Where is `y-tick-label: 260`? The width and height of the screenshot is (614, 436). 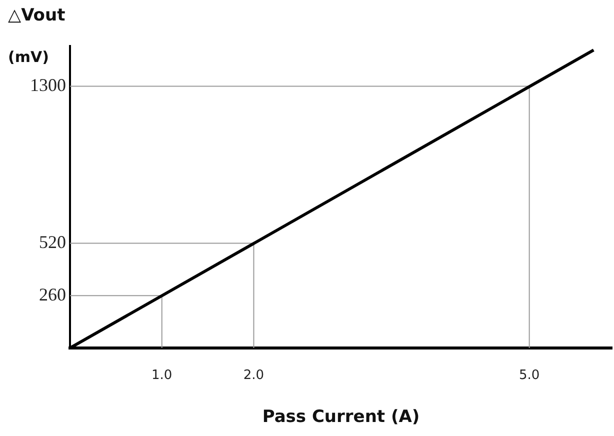
y-tick-label: 260 is located at coordinates (52, 294).